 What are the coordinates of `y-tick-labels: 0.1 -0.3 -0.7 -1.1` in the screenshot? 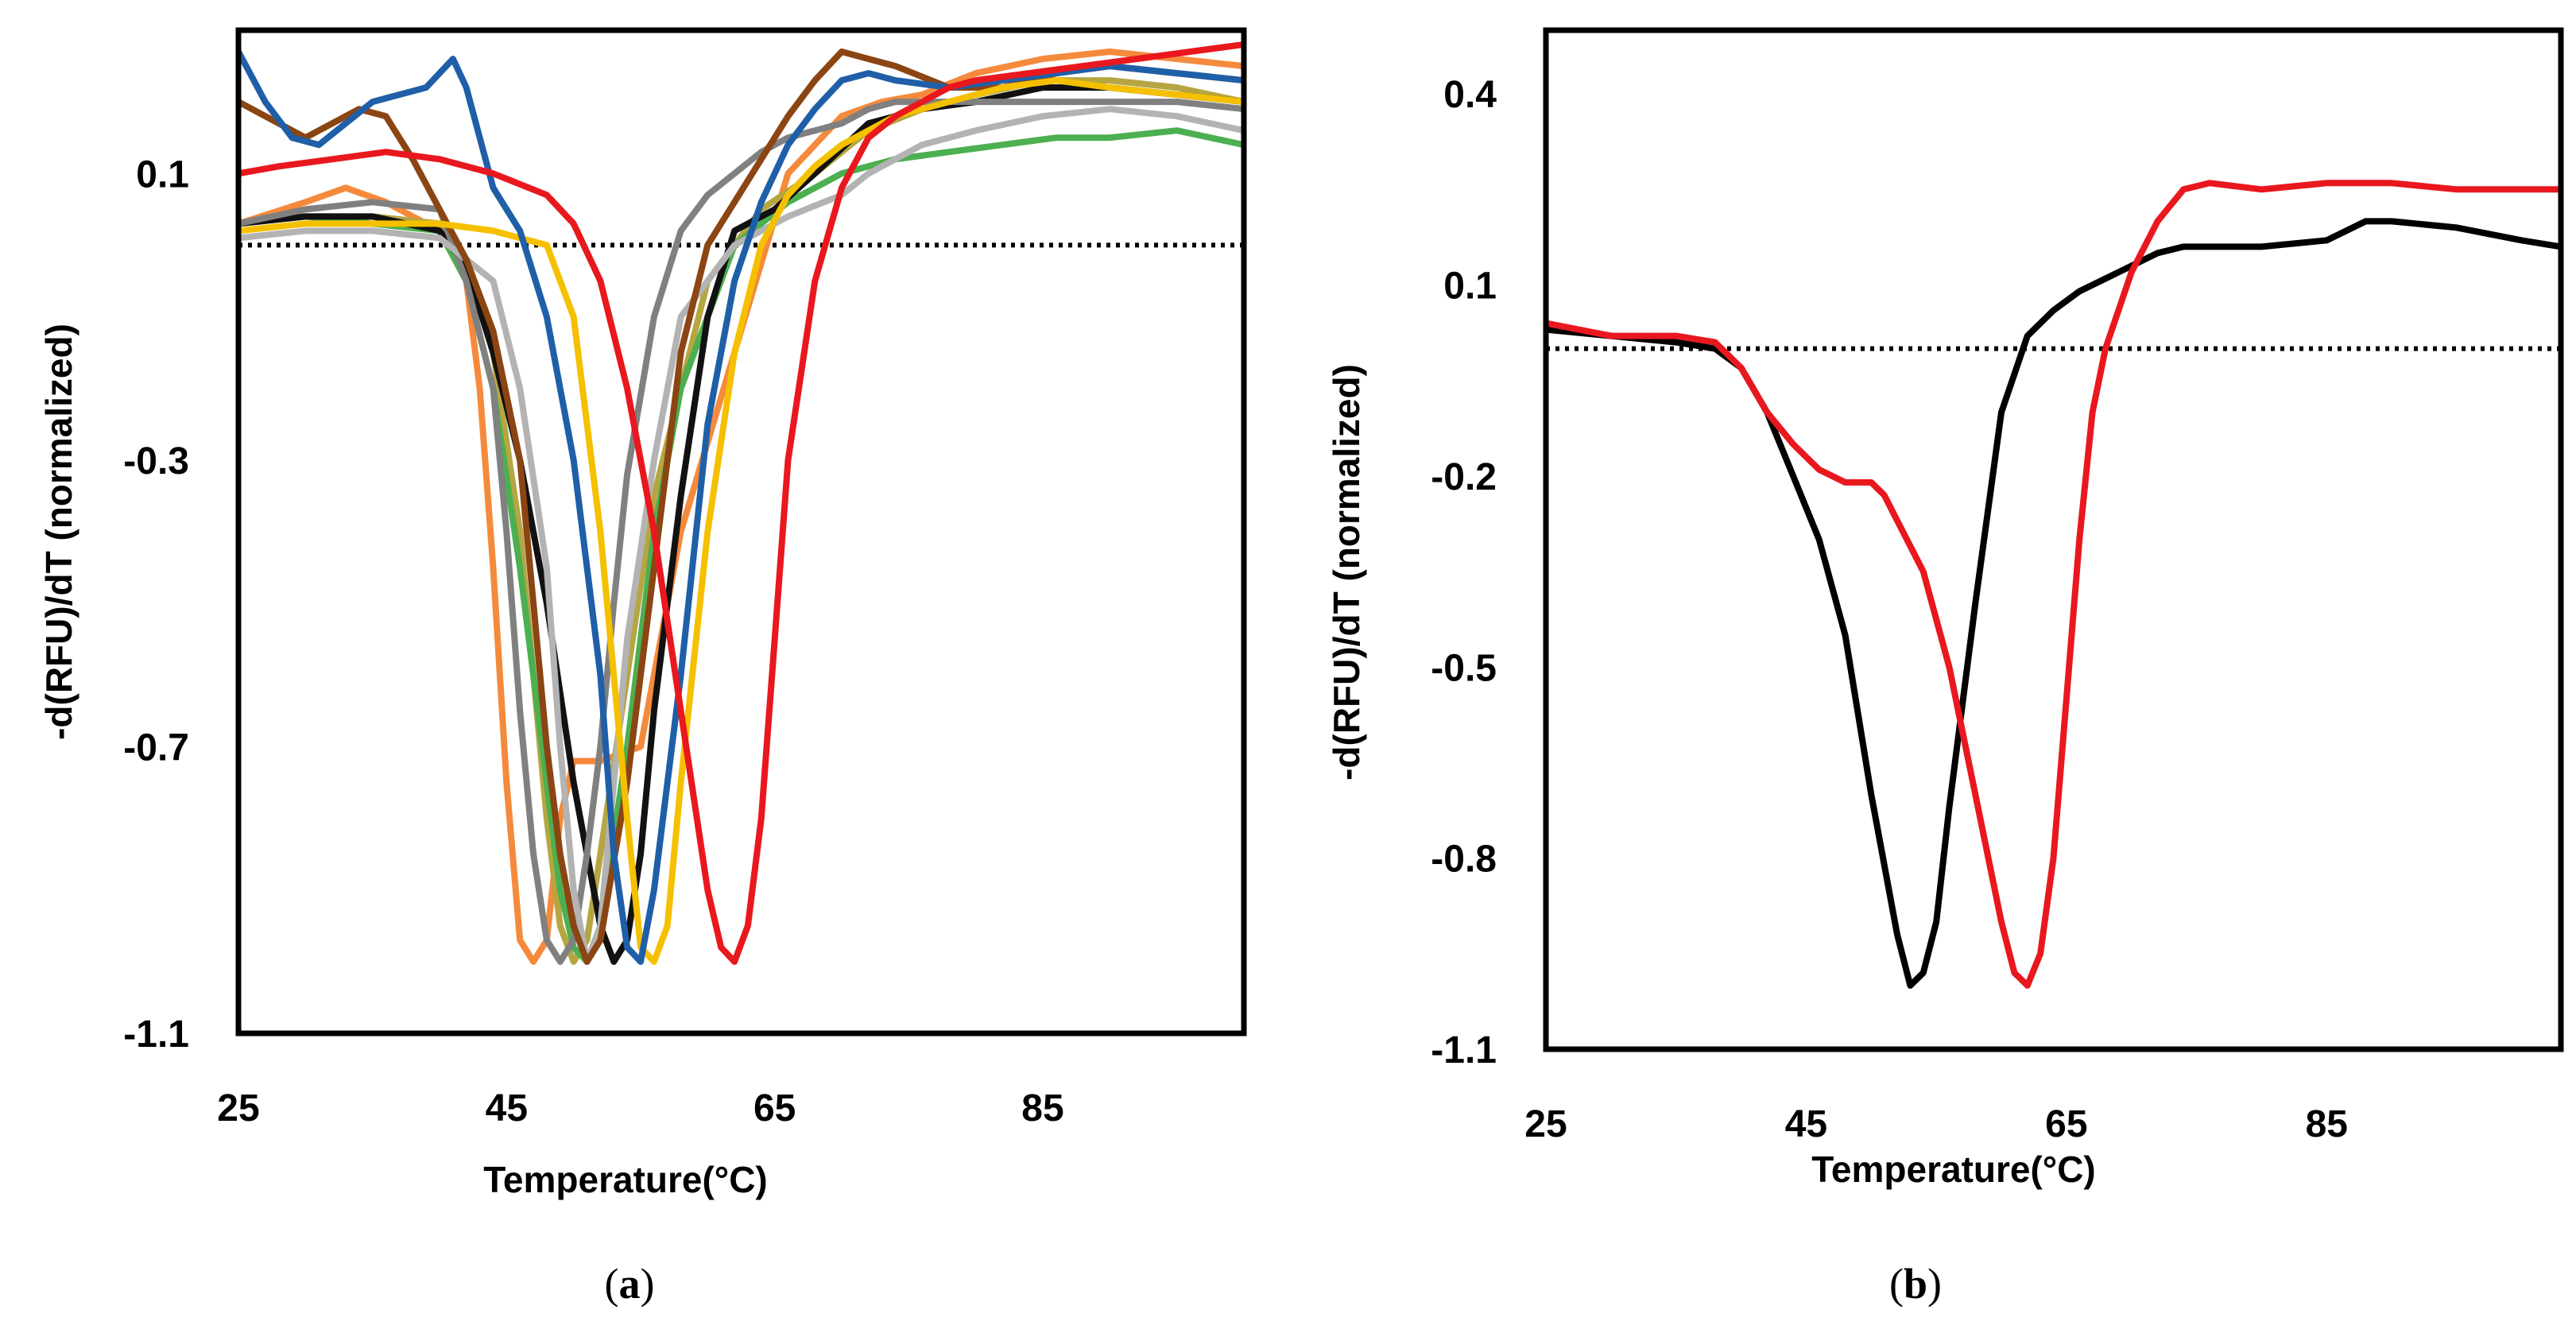 It's located at (156, 604).